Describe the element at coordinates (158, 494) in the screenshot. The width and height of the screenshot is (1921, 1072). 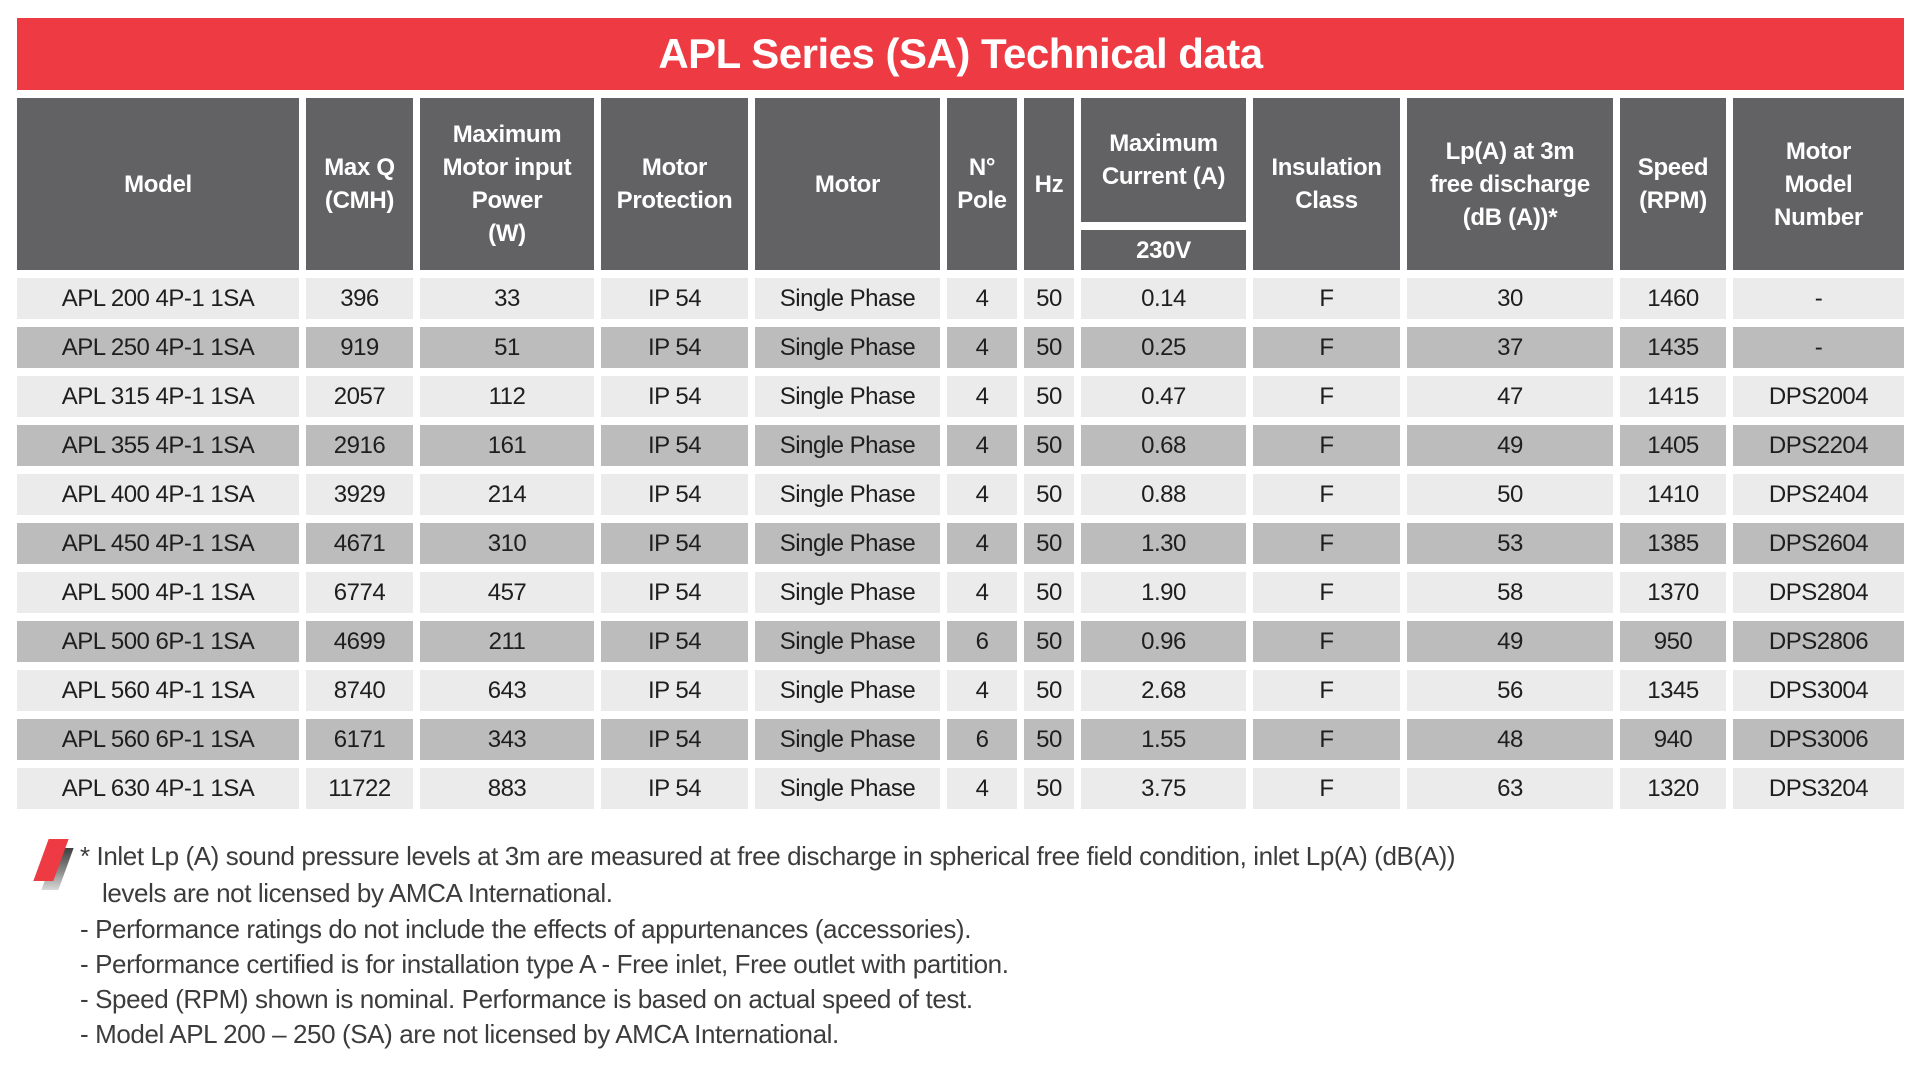
I see `table-cell: APL 400 4P-1 1SA` at that location.